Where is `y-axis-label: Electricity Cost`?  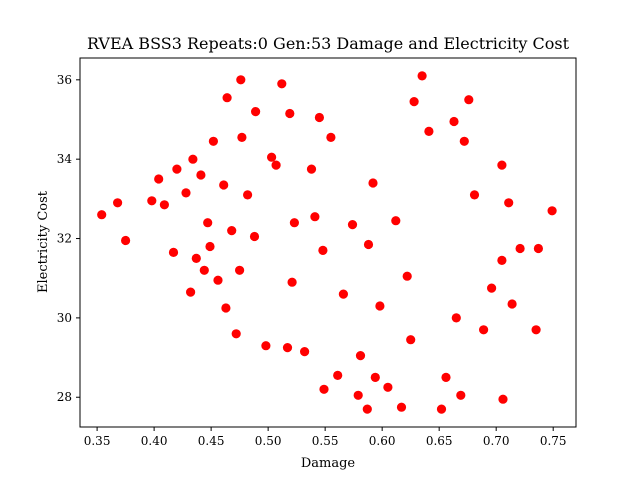
y-axis-label: Electricity Cost is located at coordinates (43, 241).